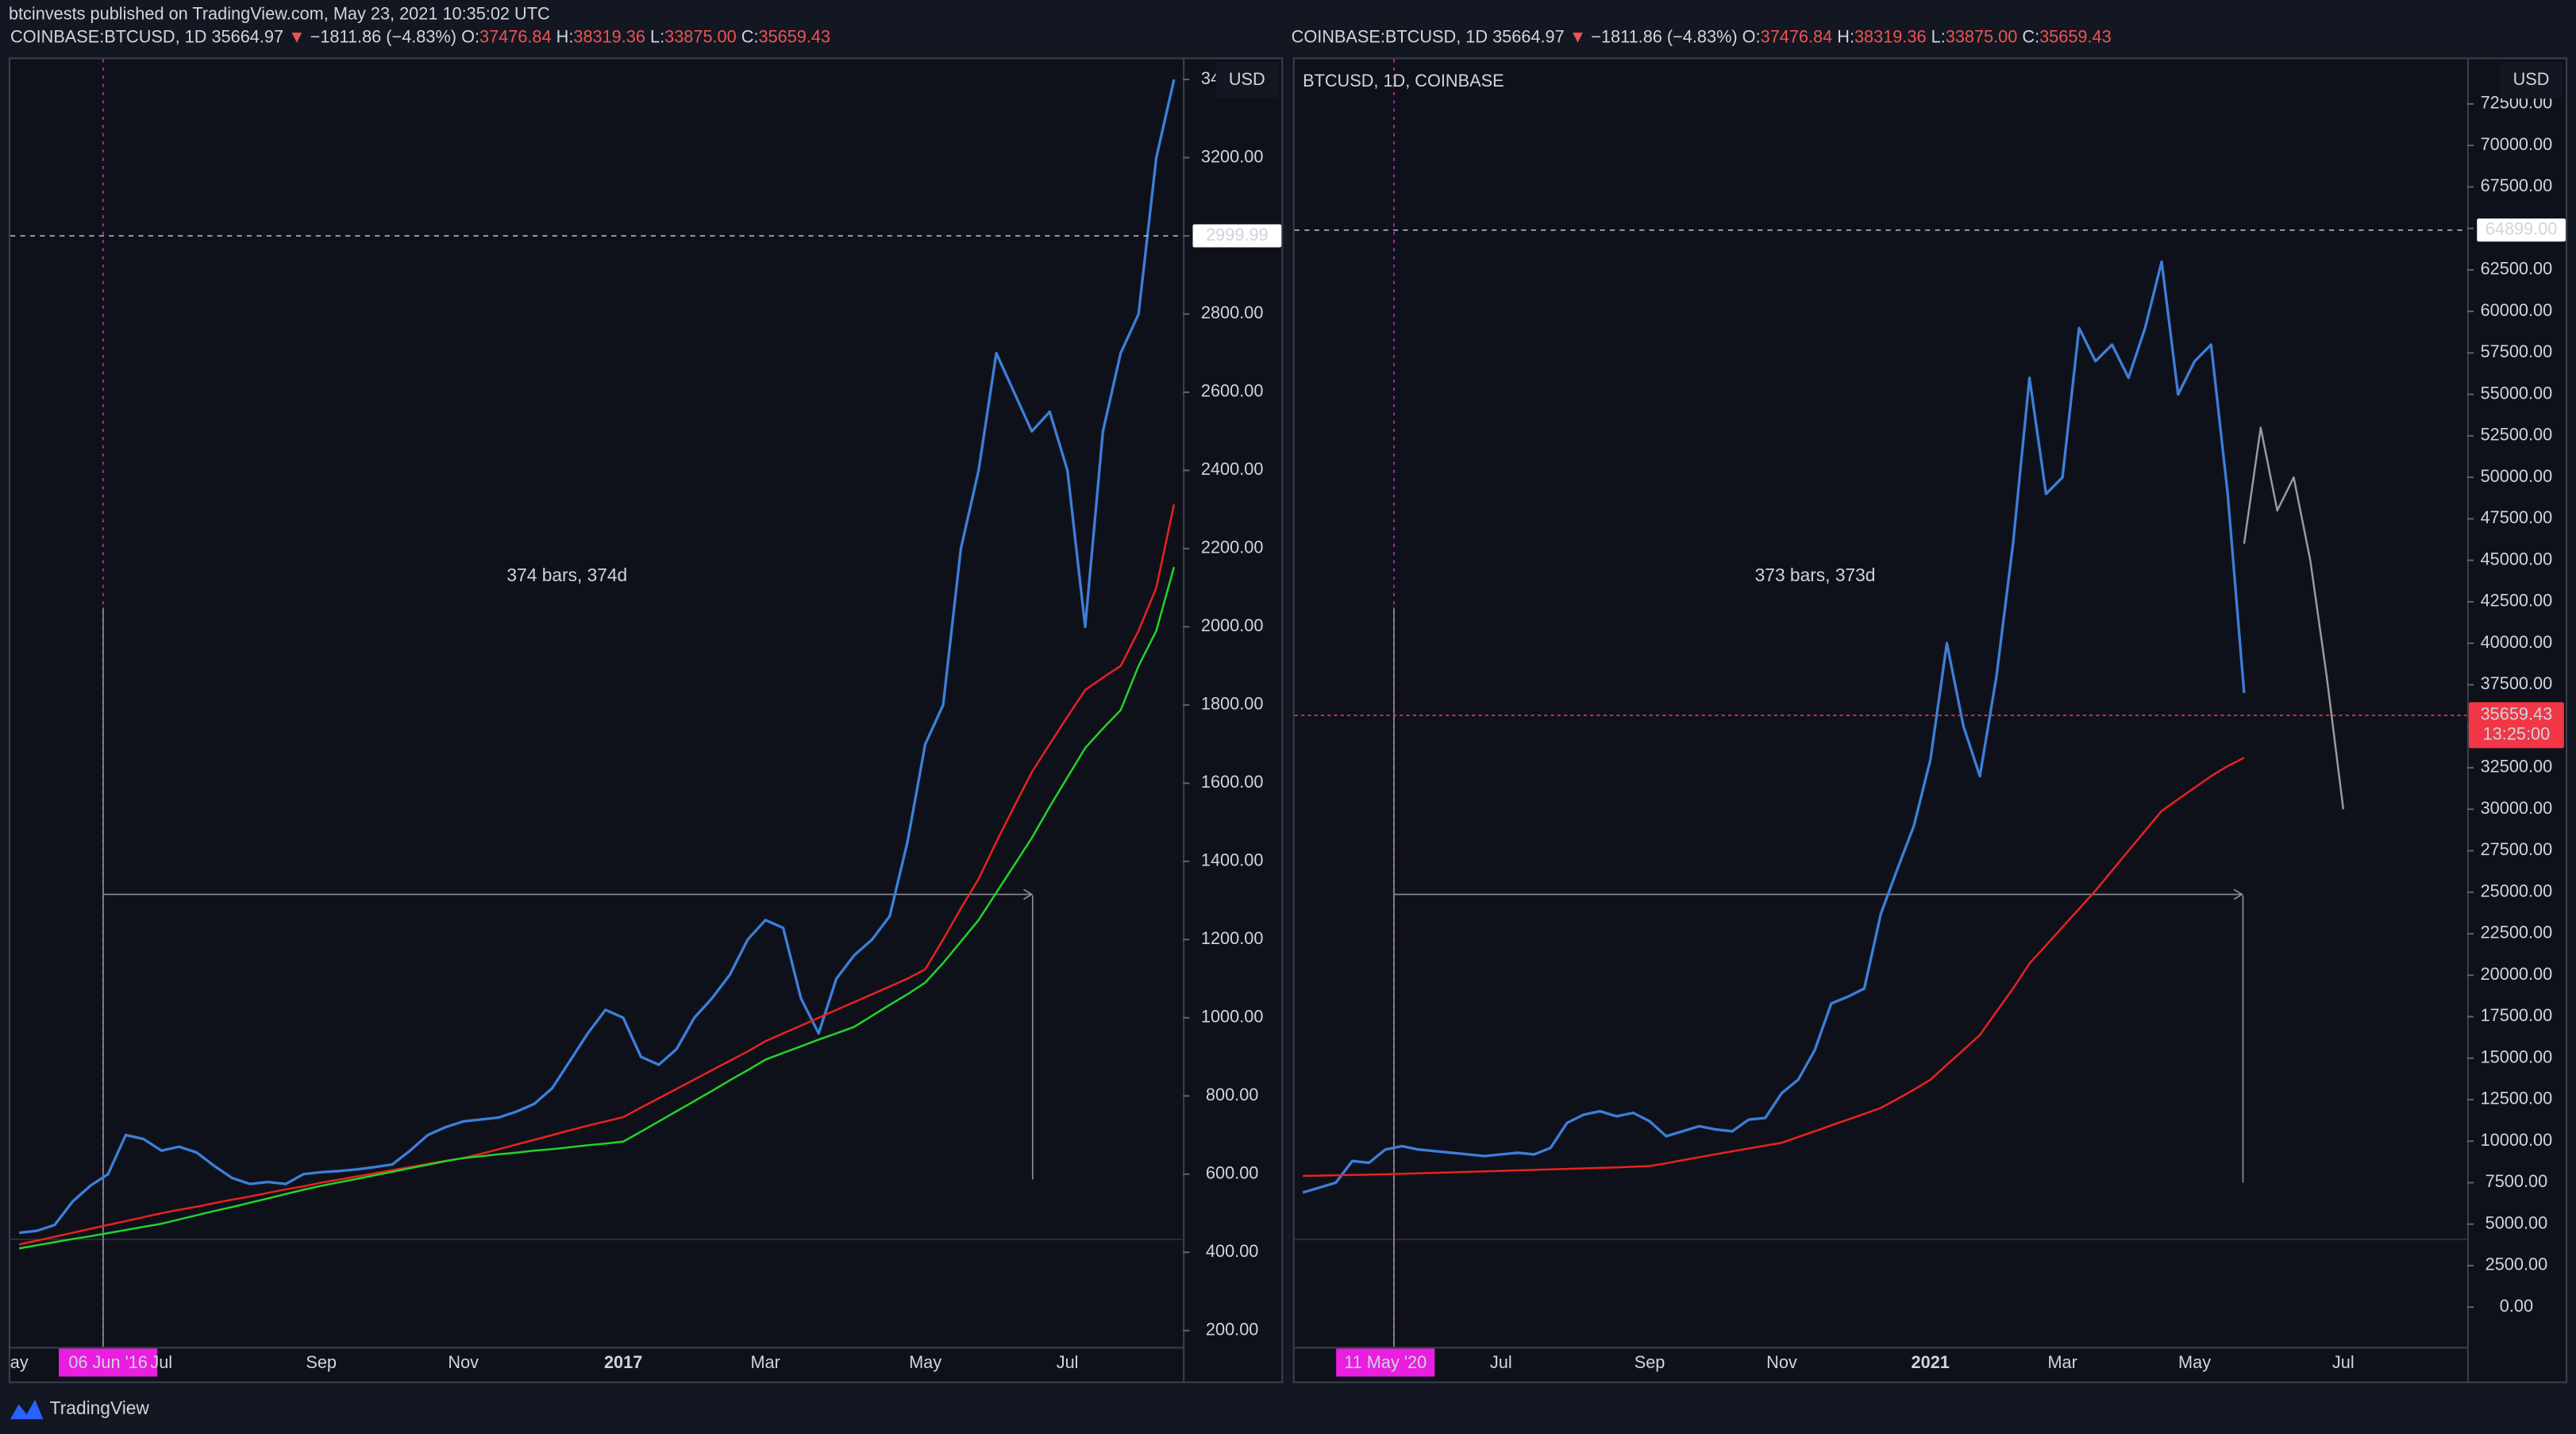 The image size is (2576, 1434). Describe the element at coordinates (2517, 185) in the screenshot. I see `y-tick-label: 67500.00` at that location.